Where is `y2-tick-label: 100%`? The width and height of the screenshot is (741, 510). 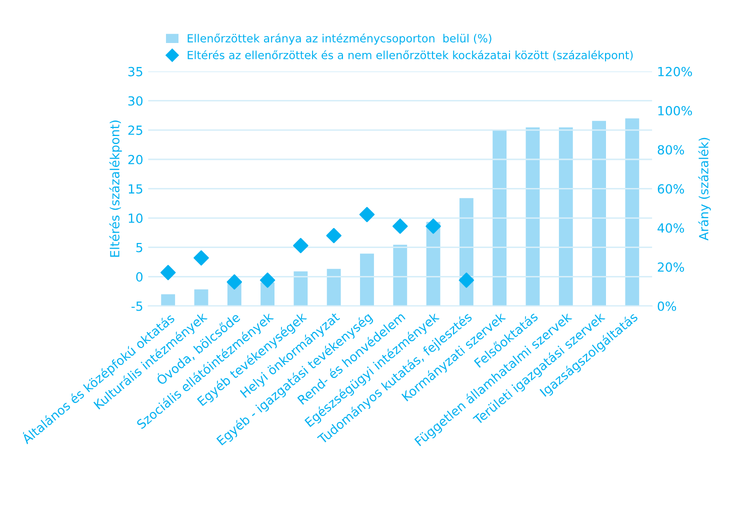
y2-tick-label: 100% is located at coordinates (675, 111).